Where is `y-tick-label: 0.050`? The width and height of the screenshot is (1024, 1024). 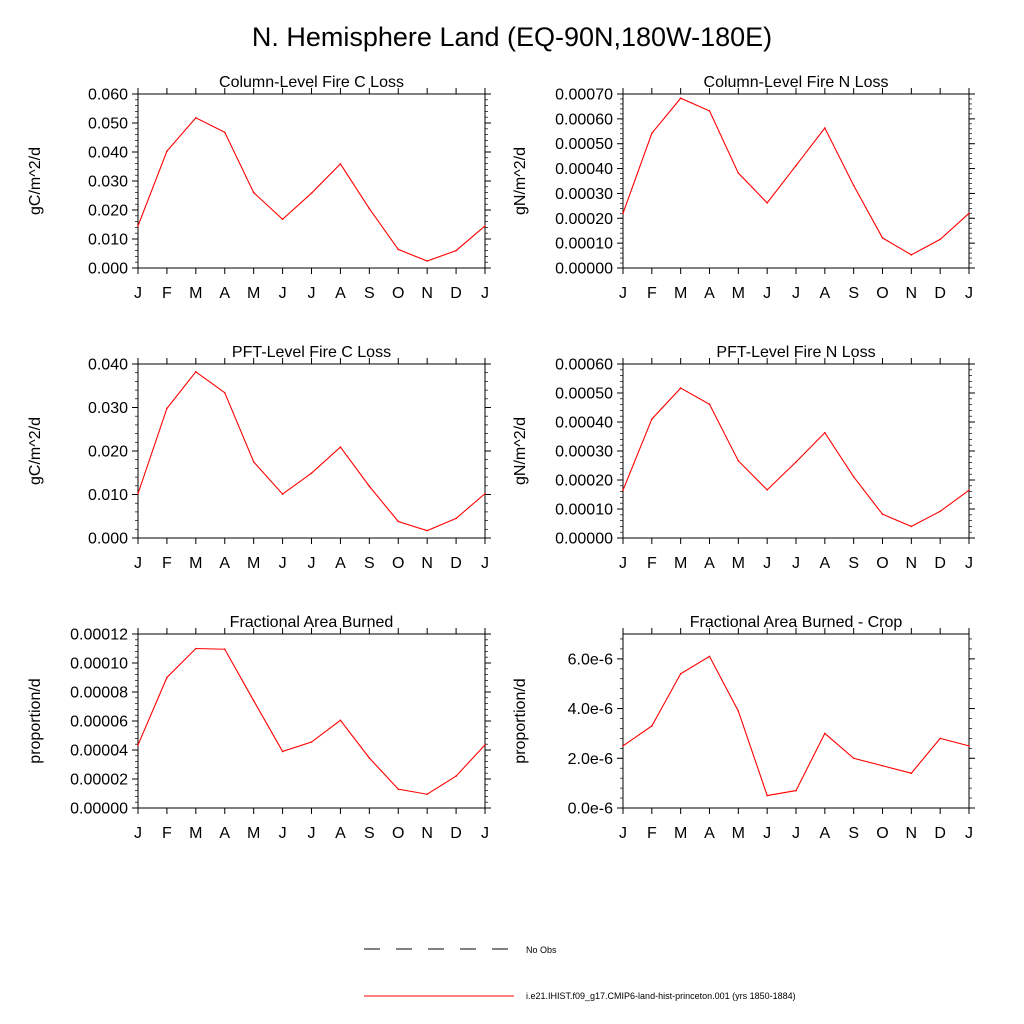
y-tick-label: 0.050 is located at coordinates (108, 124).